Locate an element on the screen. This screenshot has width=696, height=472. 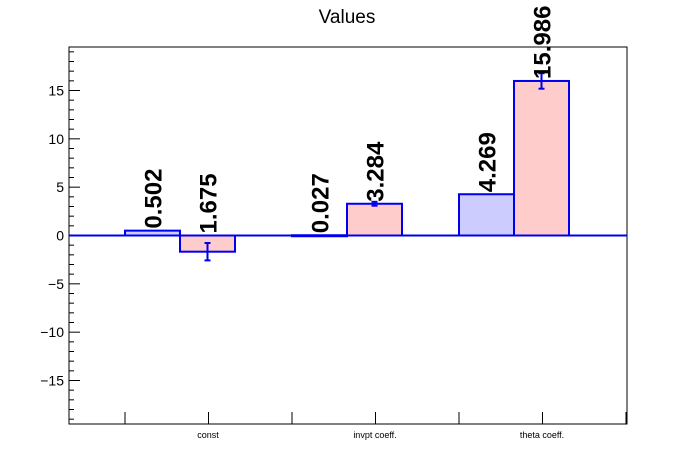
y-tick-label: 5 is located at coordinates (60, 187).